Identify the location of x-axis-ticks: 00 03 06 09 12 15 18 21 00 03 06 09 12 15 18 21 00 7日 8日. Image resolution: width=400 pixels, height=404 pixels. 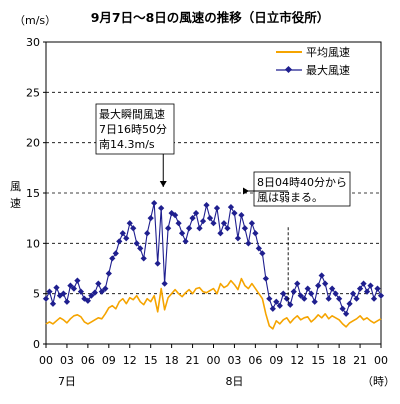
(213, 366).